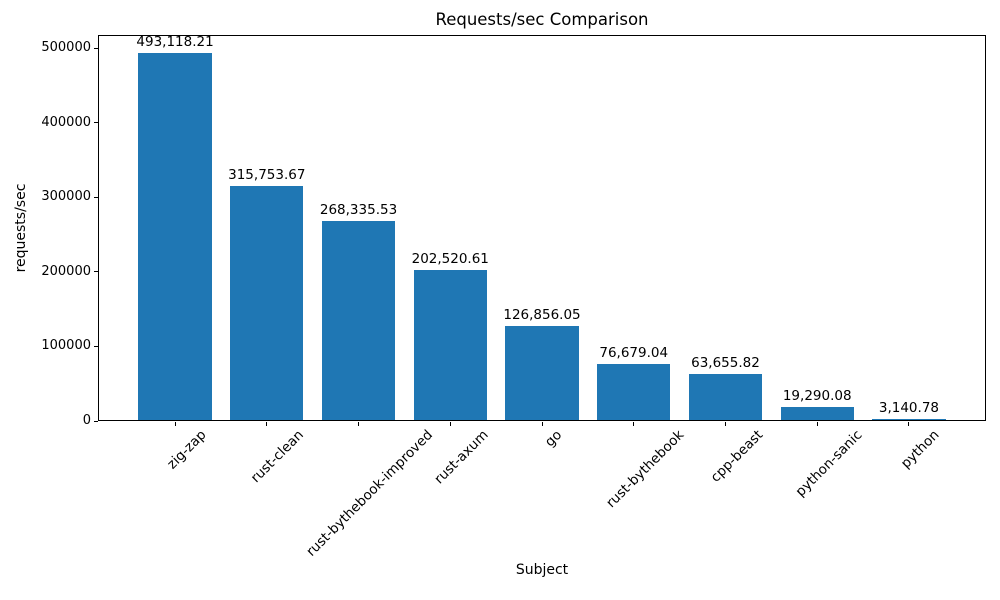 This screenshot has width=1000, height=600. Describe the element at coordinates (278, 457) in the screenshot. I see `x-tick-label: rust-clean` at that location.